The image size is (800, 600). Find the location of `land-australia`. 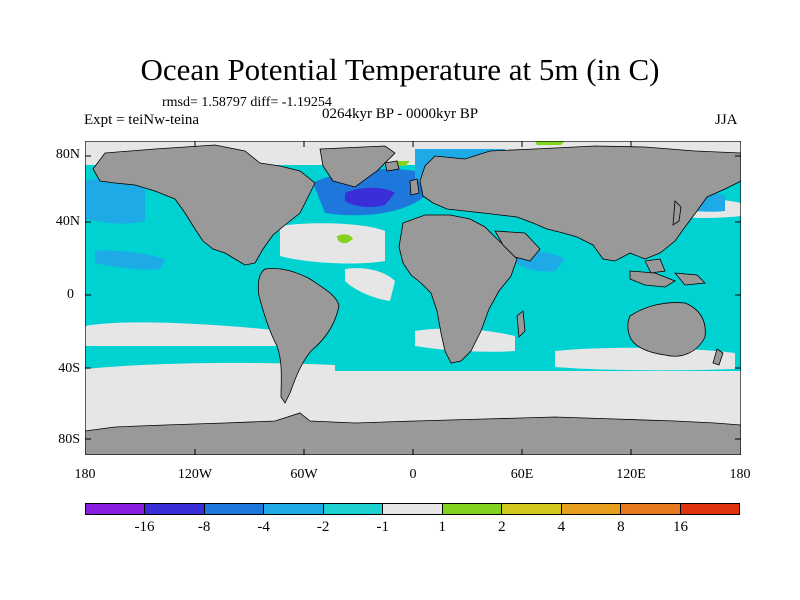

land-australia is located at coordinates (666, 329).